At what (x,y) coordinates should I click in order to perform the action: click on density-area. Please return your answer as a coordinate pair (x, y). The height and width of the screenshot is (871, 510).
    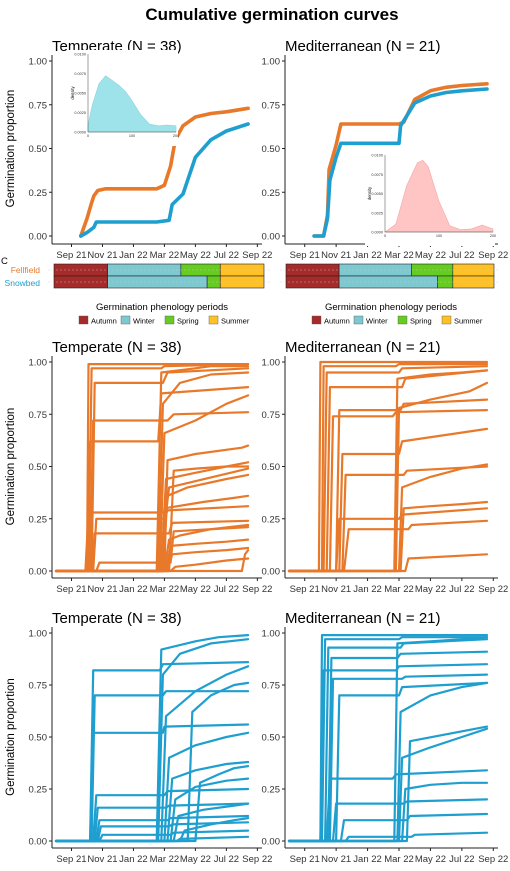
    Looking at the image, I should click on (132, 104).